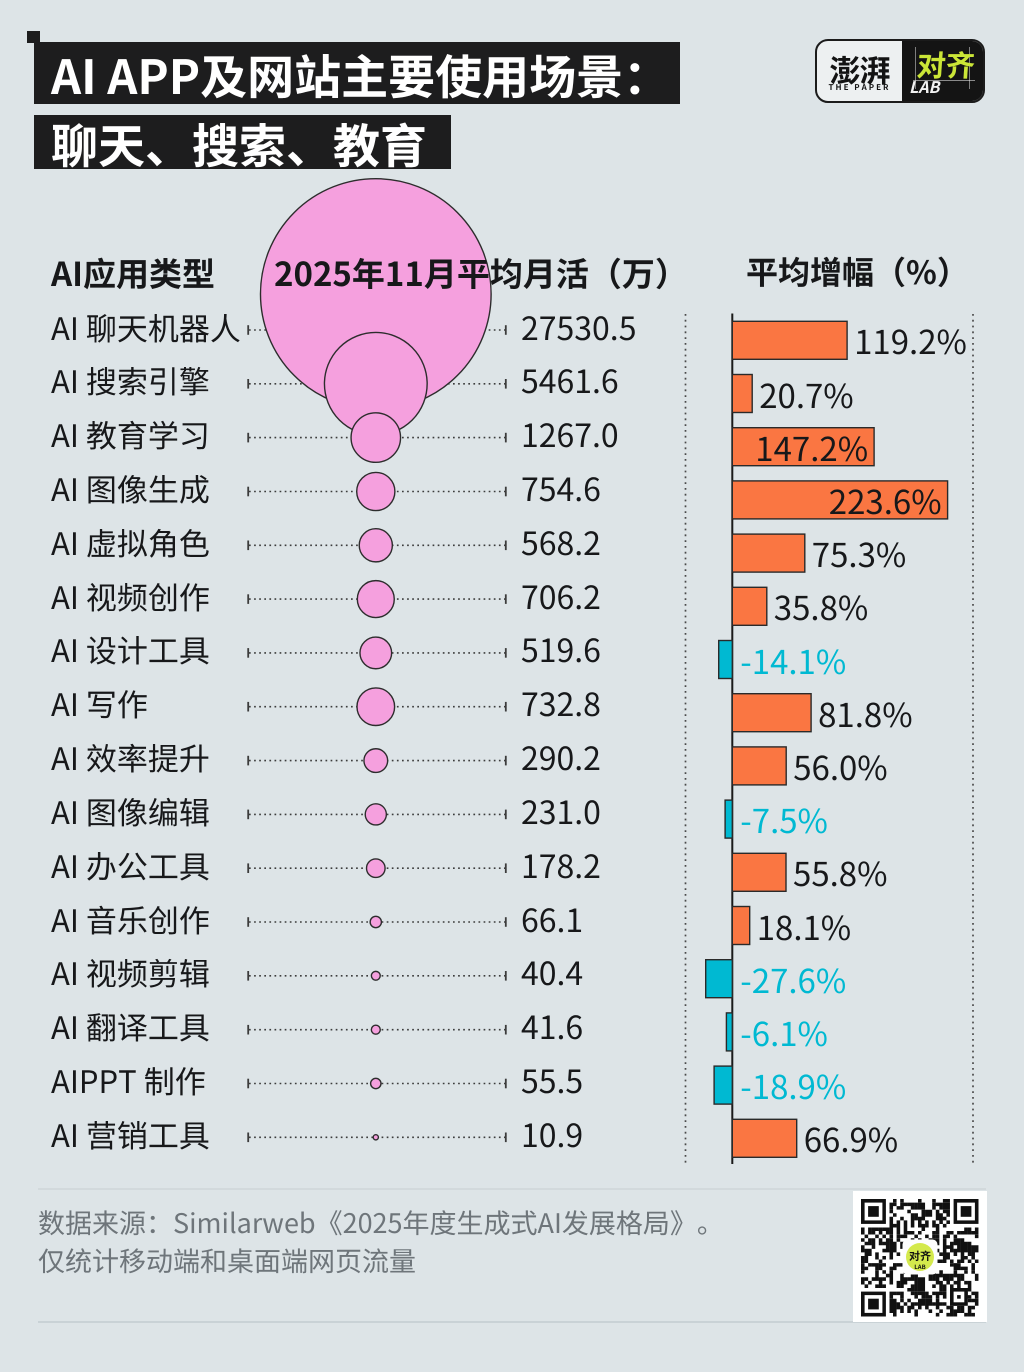 This screenshot has width=1024, height=1372. Describe the element at coordinates (920, 1256) in the screenshot. I see `svg-text: 对齐` at that location.